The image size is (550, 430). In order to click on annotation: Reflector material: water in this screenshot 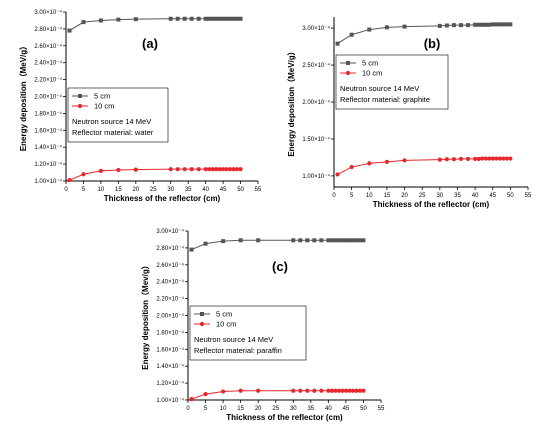, I will do `click(113, 132)`.